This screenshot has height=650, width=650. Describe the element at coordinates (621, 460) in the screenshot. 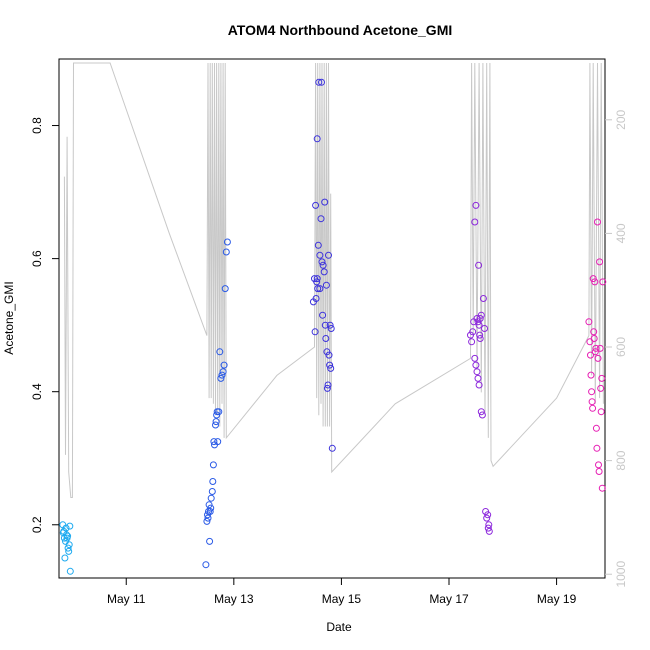

I see `y2-tick-label: 800` at that location.